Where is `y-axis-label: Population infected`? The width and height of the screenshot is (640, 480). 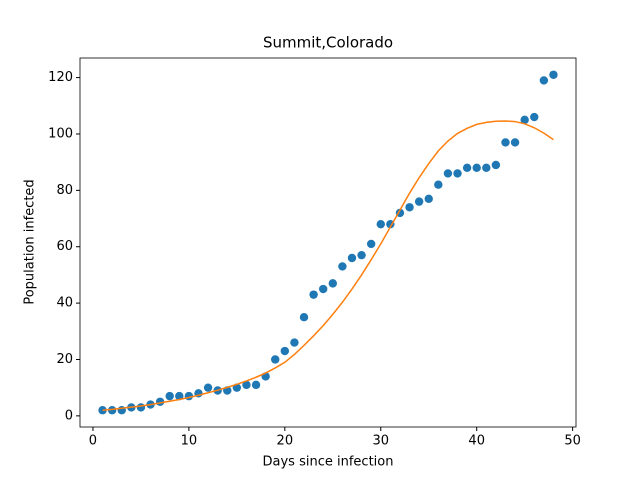
y-axis-label: Population infected is located at coordinates (30, 241).